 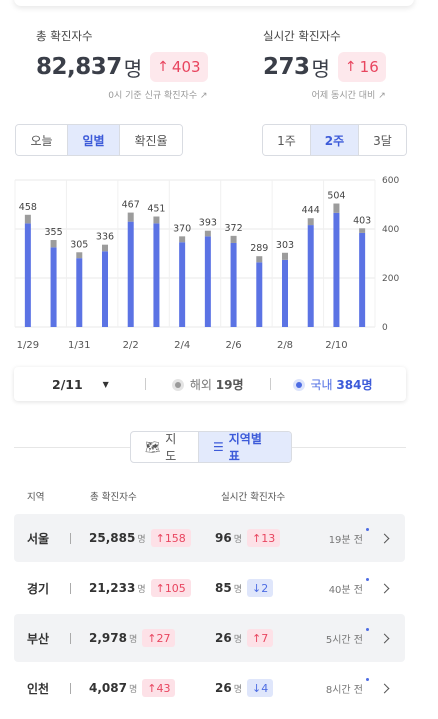 What do you see at coordinates (336, 196) in the screenshot?
I see `data-label: 504` at bounding box center [336, 196].